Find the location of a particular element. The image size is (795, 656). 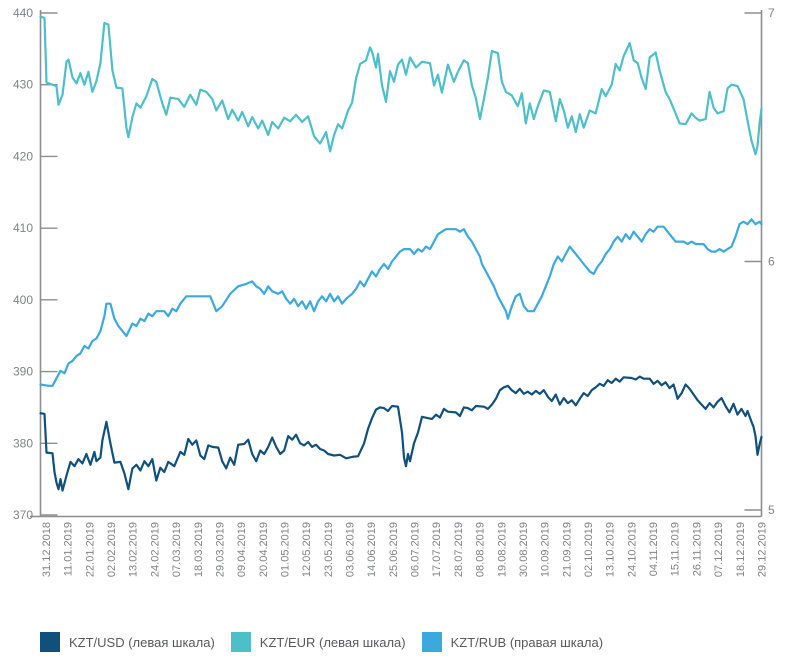

x-tick-label: 23.05.2019 is located at coordinates (329, 549).